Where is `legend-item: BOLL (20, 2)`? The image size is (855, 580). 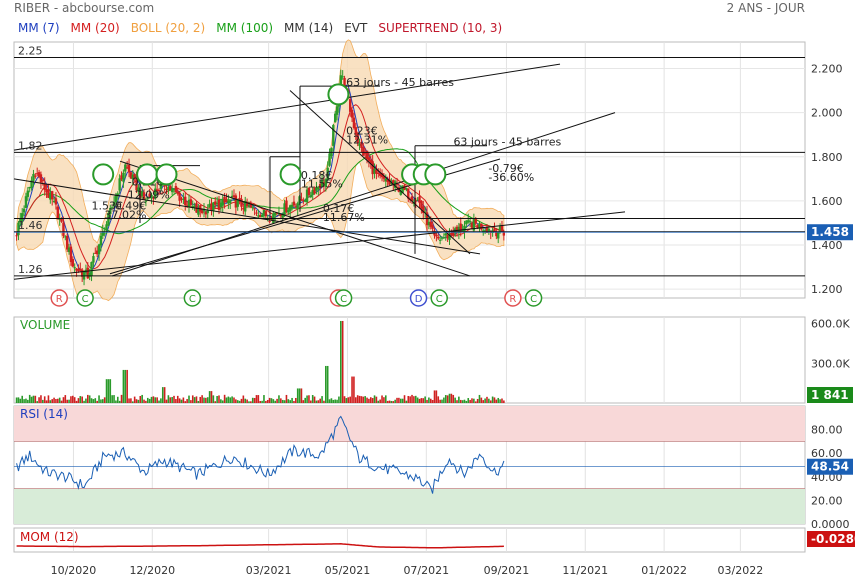
legend-item: BOLL (20, 2) is located at coordinates (168, 28).